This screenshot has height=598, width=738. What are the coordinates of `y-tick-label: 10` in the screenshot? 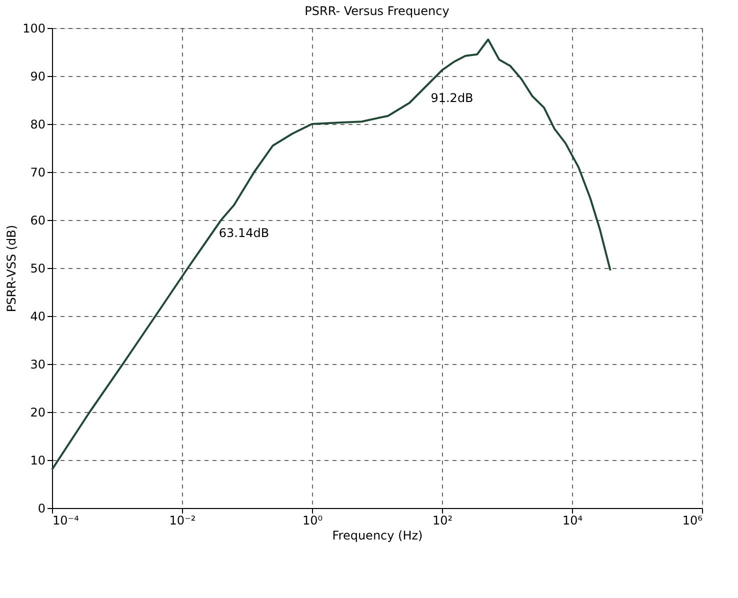 It's located at (38, 461).